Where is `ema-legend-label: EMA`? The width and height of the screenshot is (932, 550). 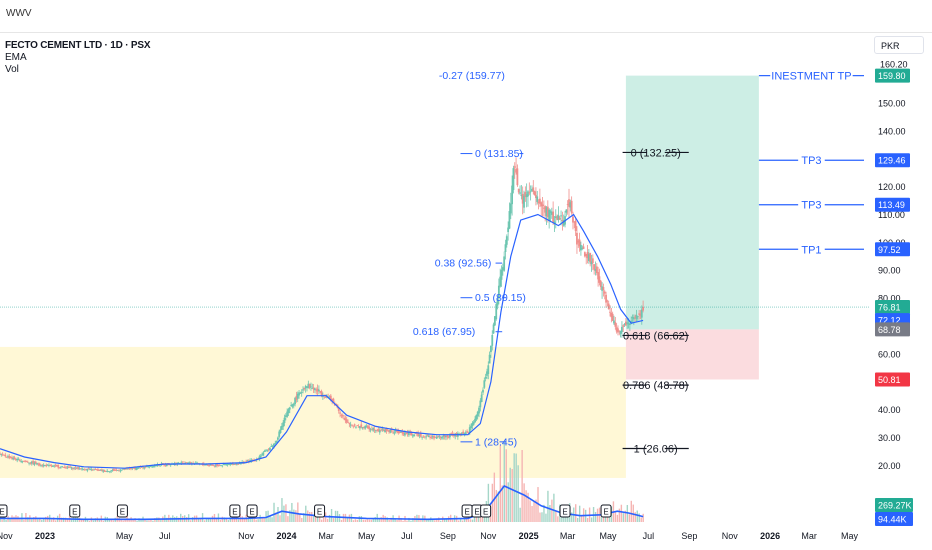 ema-legend-label: EMA is located at coordinates (16, 57).